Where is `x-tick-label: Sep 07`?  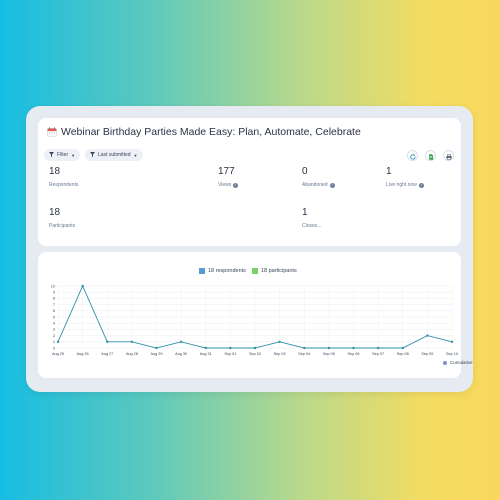 x-tick-label: Sep 07 is located at coordinates (378, 354).